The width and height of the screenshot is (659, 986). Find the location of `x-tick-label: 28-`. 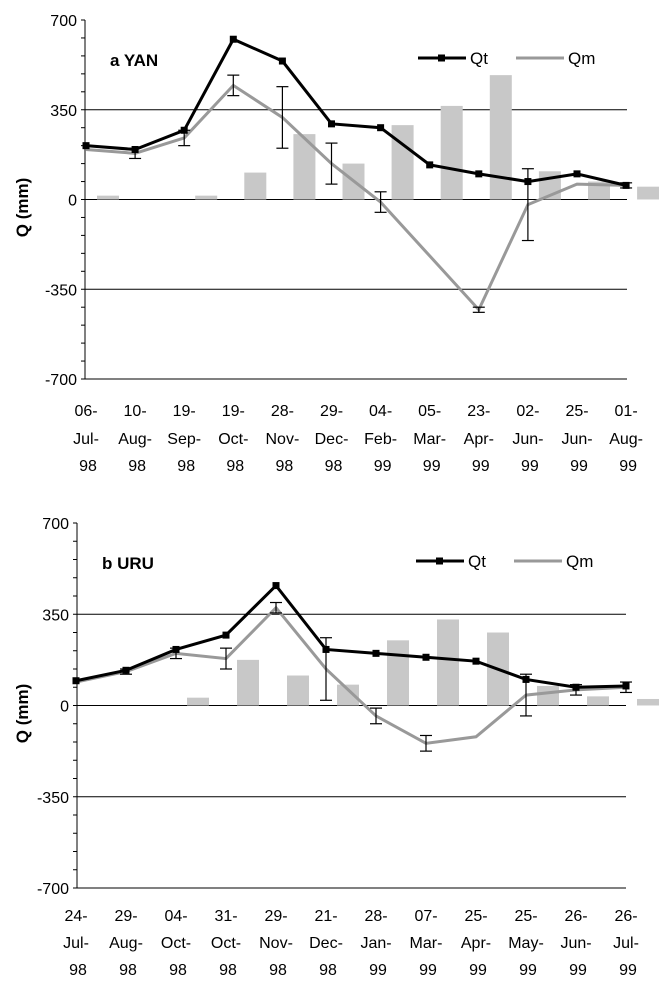

x-tick-label: 28- is located at coordinates (375, 916).